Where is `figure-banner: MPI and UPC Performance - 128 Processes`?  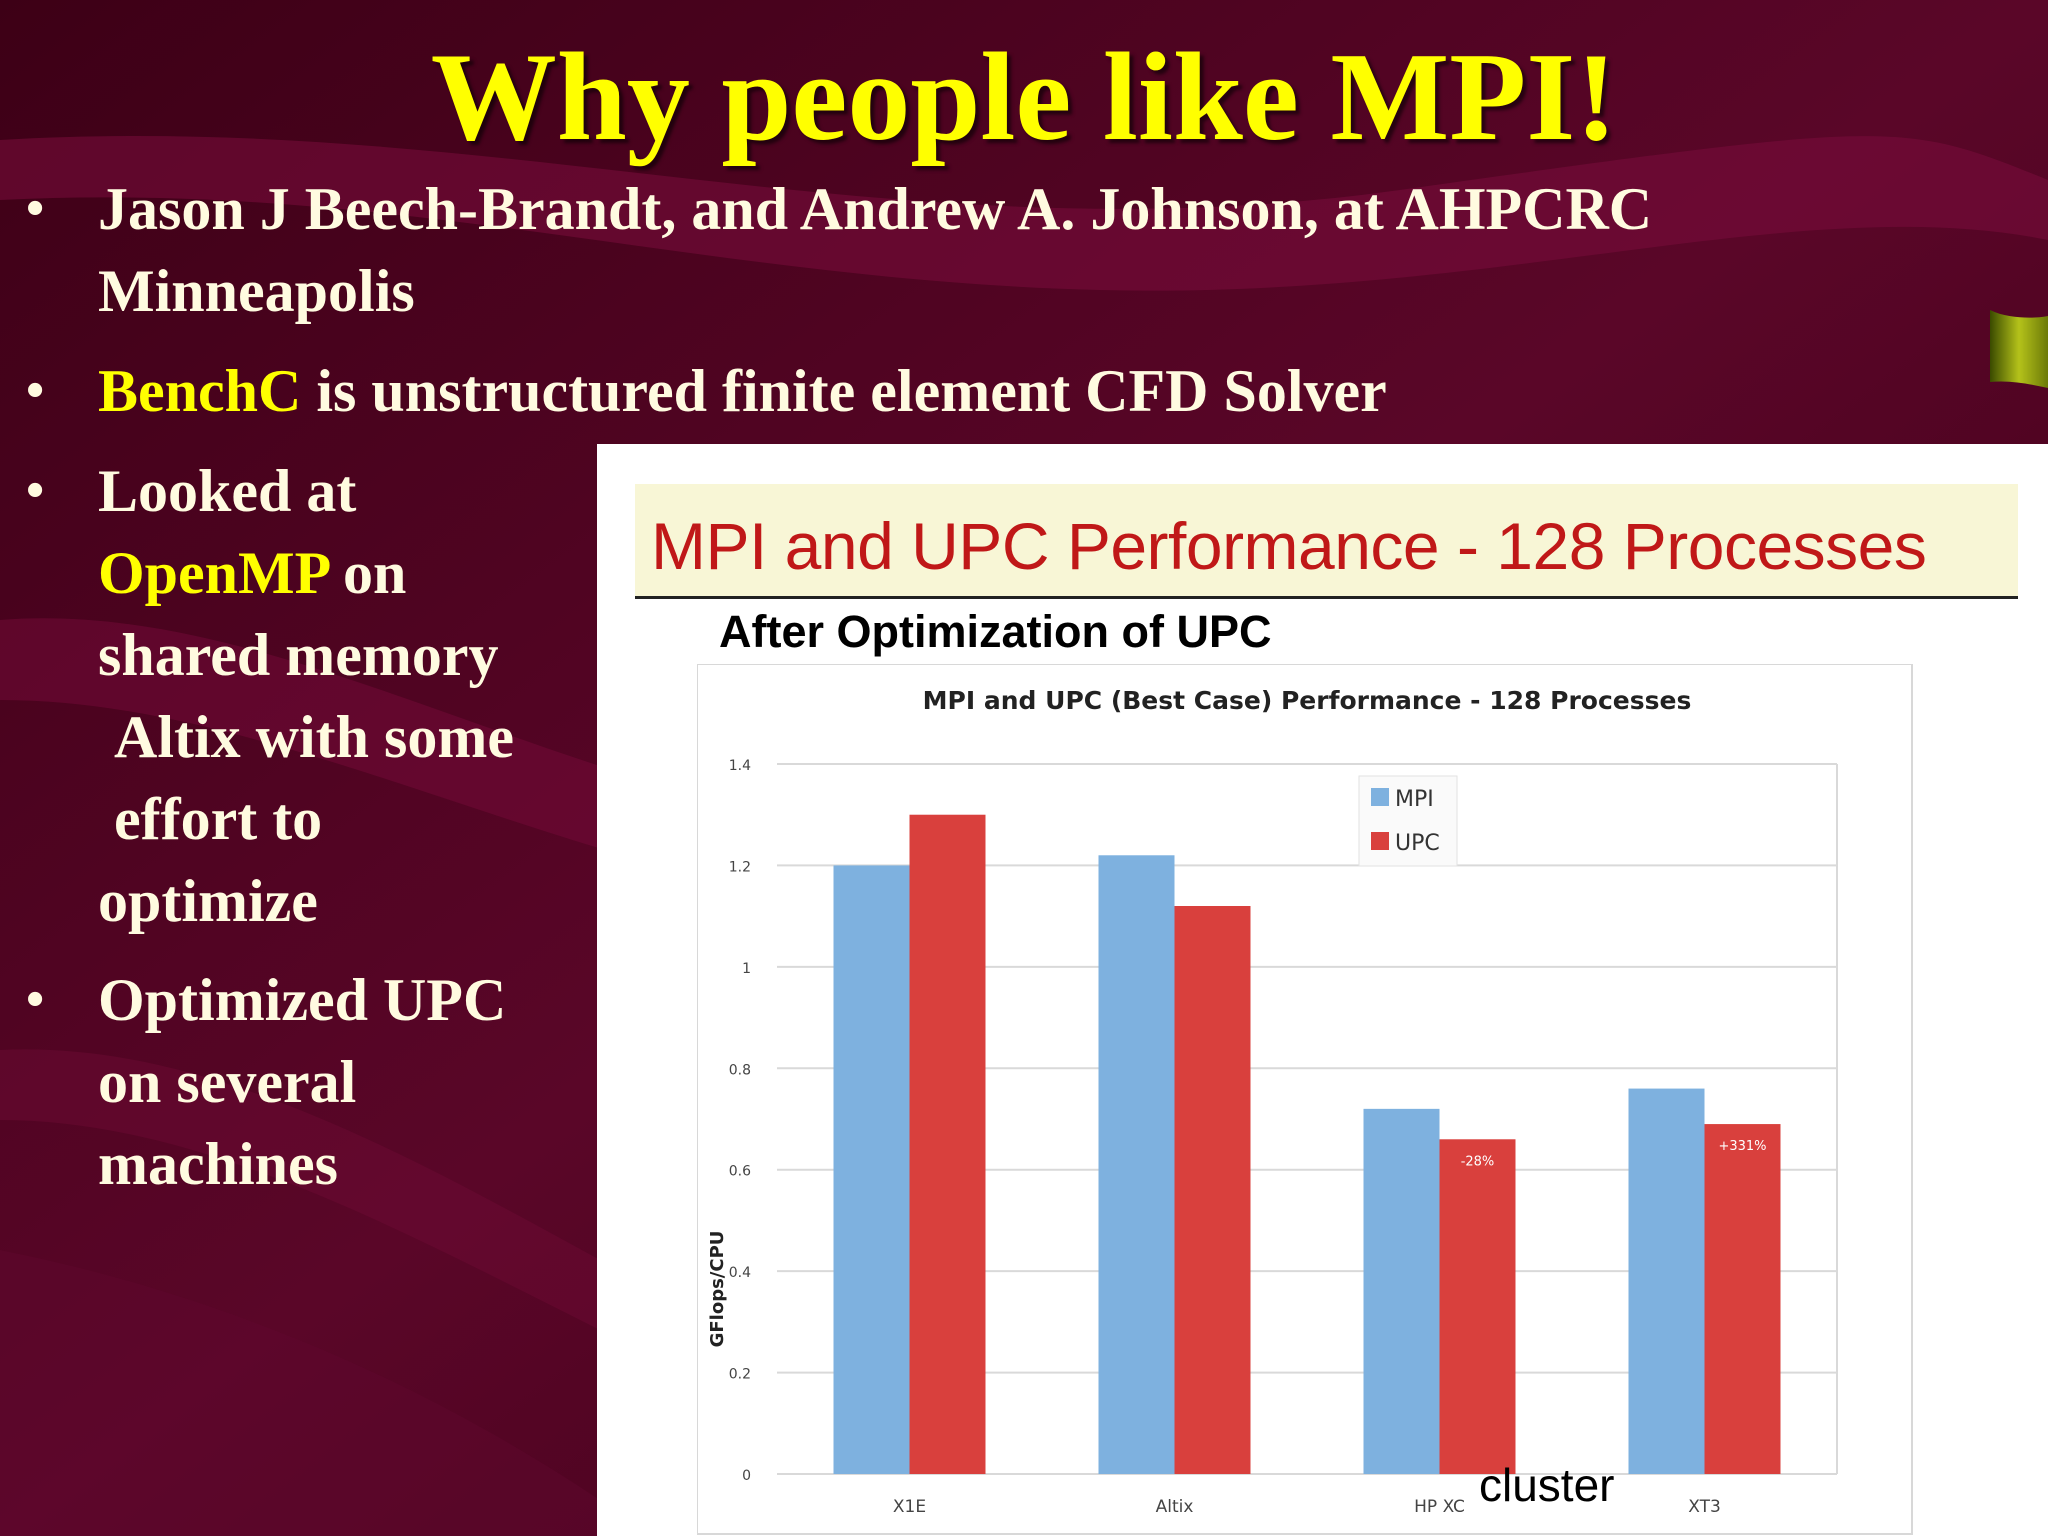
figure-banner: MPI and UPC Performance - 128 Processes is located at coordinates (1326, 541).